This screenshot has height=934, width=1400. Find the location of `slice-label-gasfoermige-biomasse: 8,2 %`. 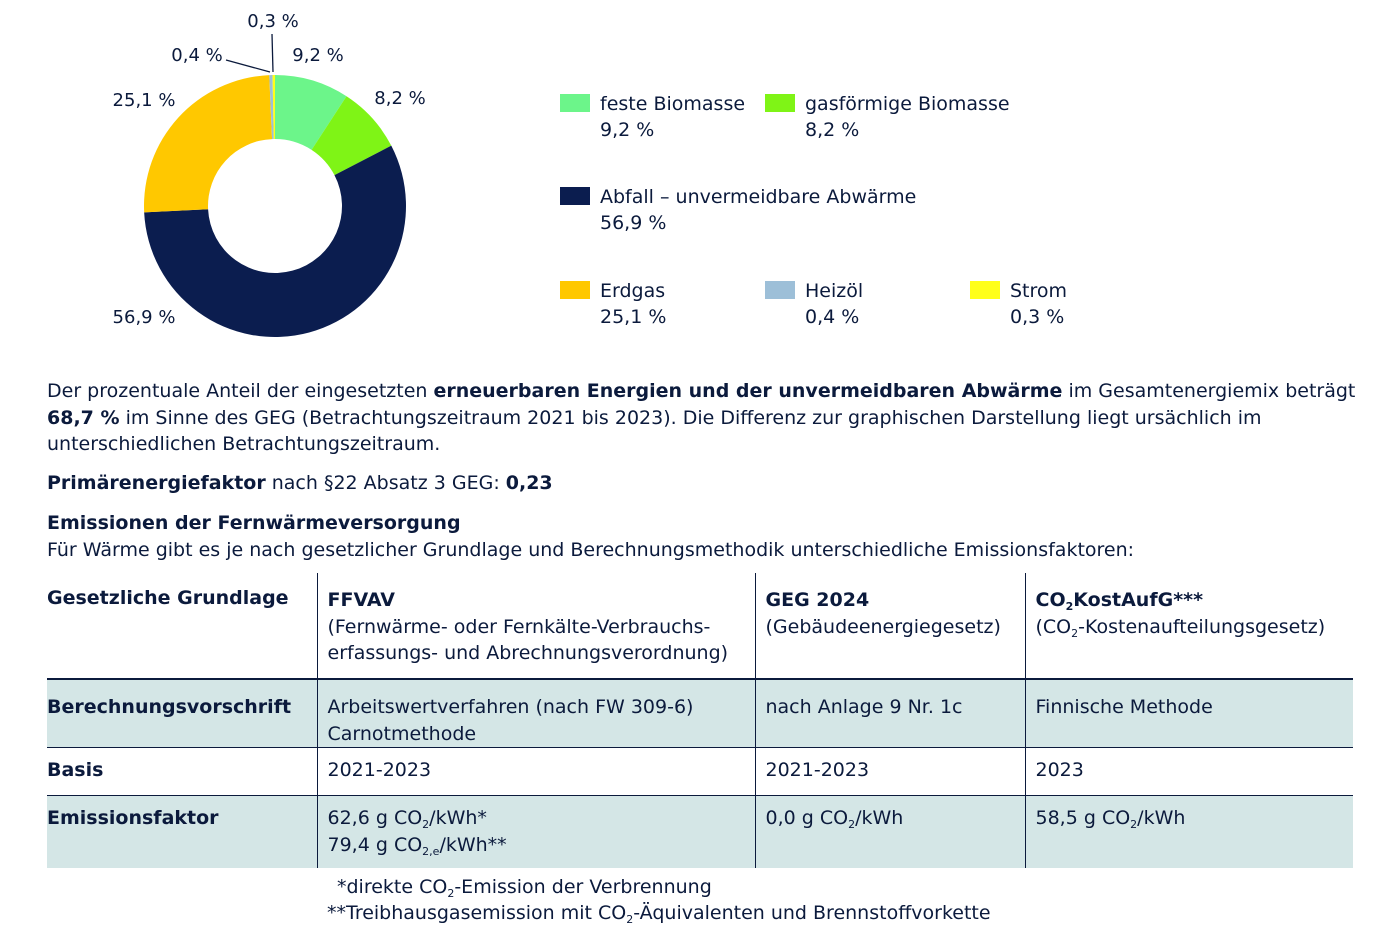

slice-label-gasfoermige-biomasse: 8,2 % is located at coordinates (399, 98).